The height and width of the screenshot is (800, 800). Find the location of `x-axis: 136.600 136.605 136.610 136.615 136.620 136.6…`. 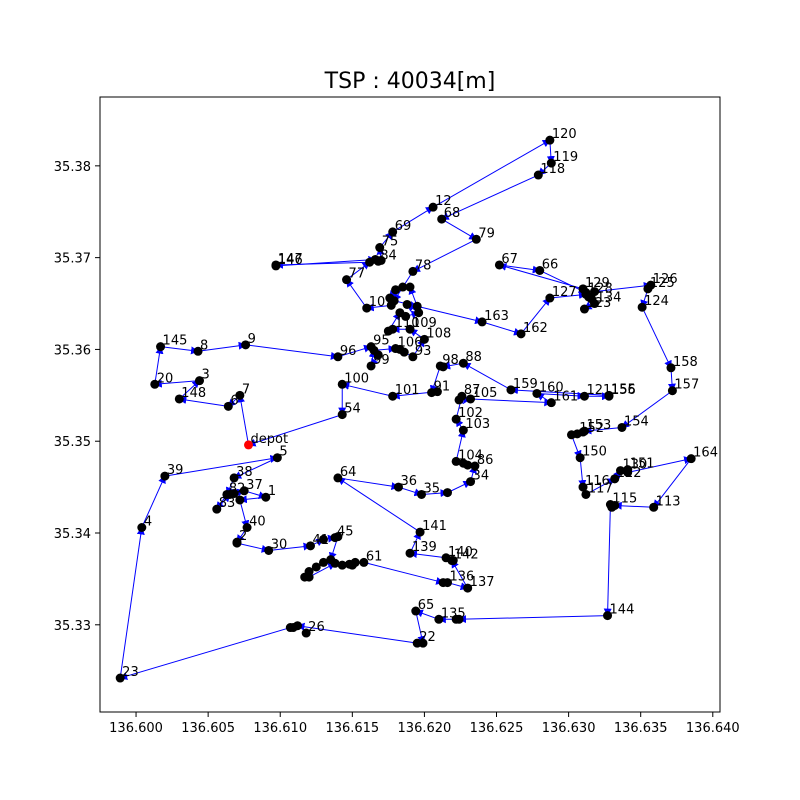

x-axis: 136.600 136.605 136.610 136.615 136.620 136.6… is located at coordinates (424, 724).